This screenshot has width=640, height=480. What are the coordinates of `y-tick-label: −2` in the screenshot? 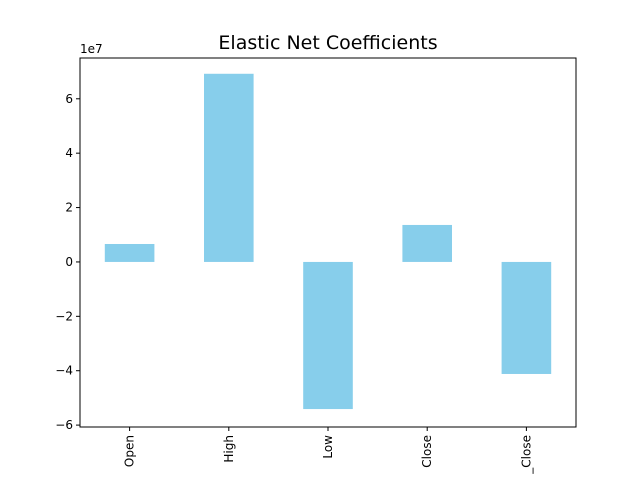 It's located at (64, 316).